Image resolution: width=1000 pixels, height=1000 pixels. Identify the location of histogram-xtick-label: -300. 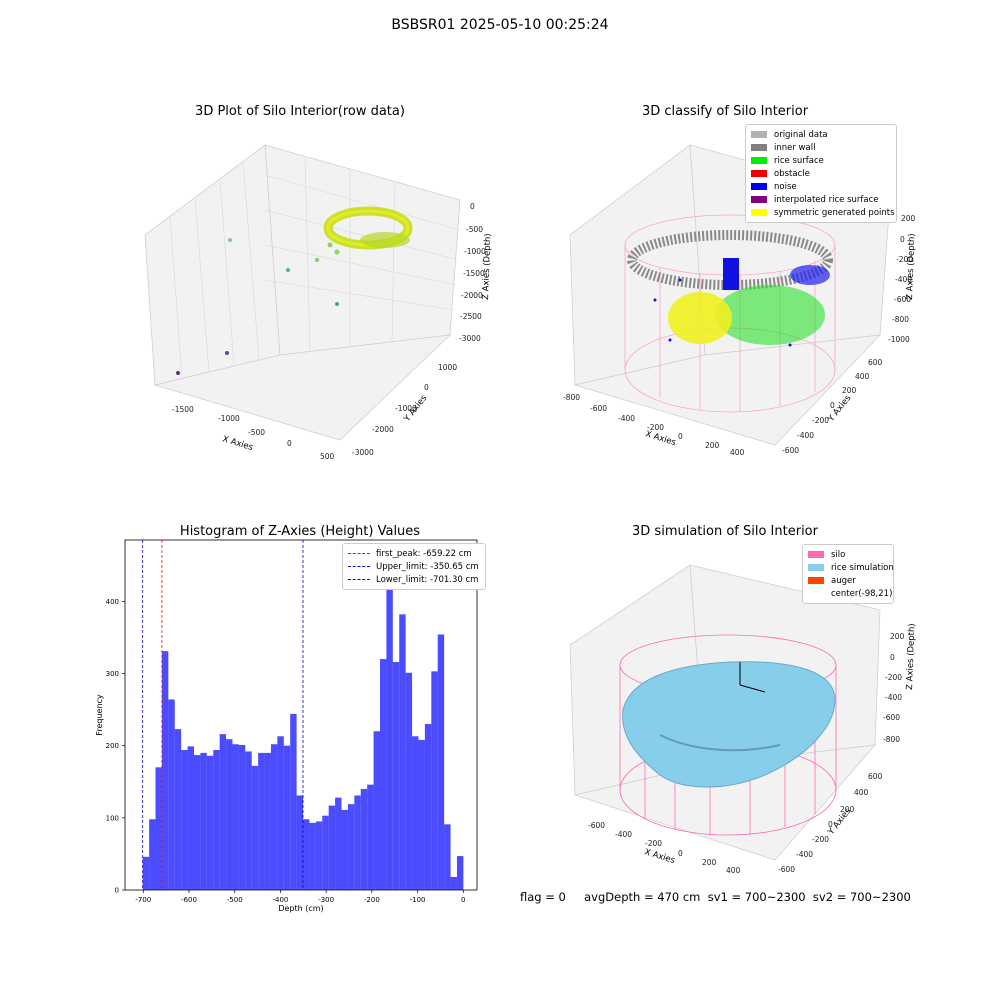
(326, 900).